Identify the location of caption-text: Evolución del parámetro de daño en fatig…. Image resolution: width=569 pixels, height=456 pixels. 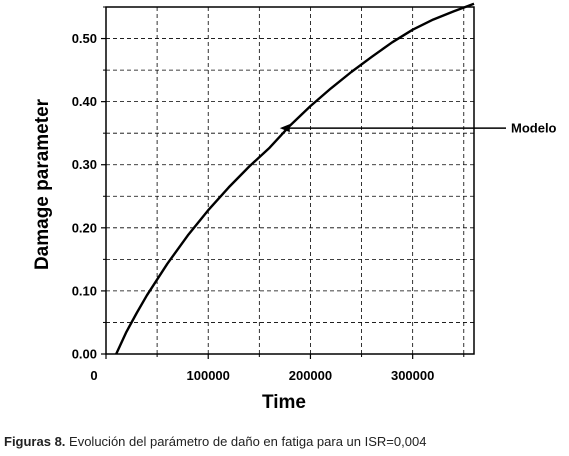
(246, 441).